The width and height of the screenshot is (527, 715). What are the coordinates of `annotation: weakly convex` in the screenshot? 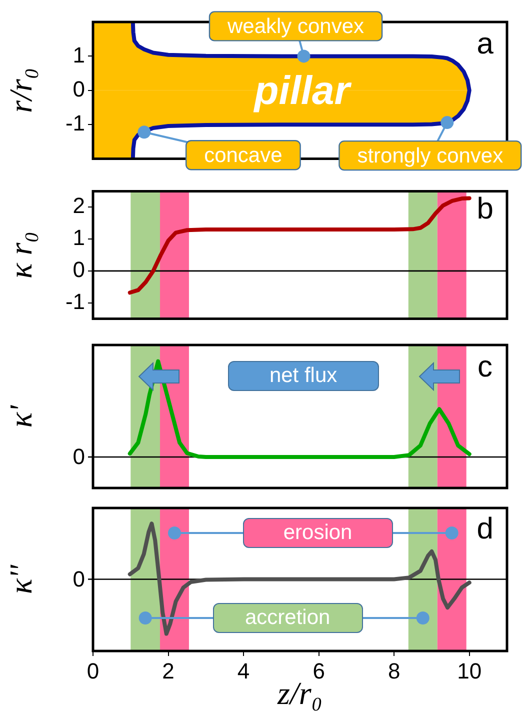 It's located at (295, 26).